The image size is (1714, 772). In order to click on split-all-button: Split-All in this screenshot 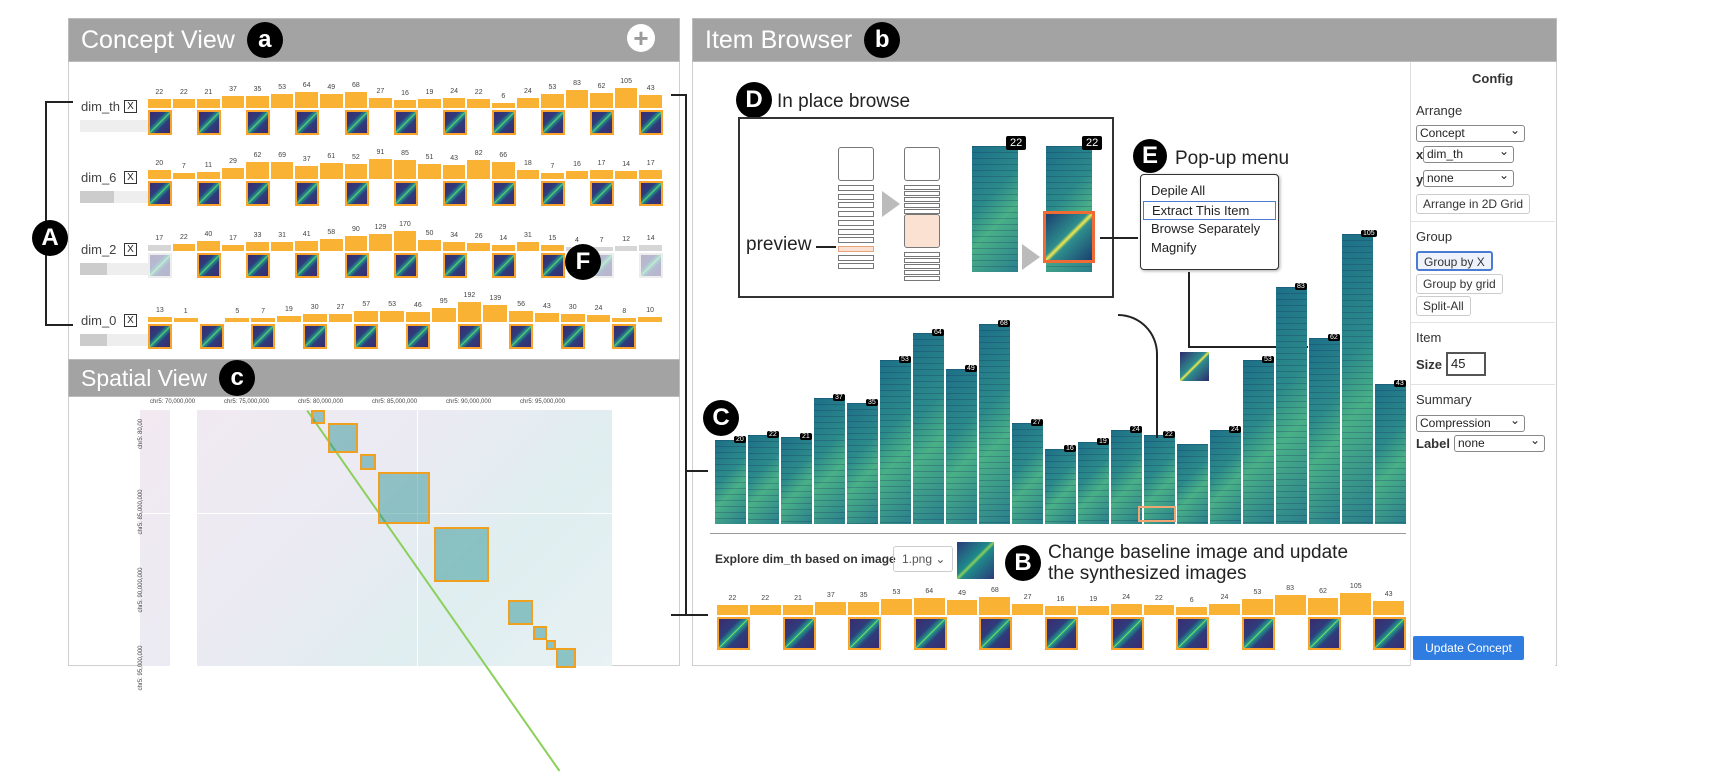, I will do `click(1443, 306)`.